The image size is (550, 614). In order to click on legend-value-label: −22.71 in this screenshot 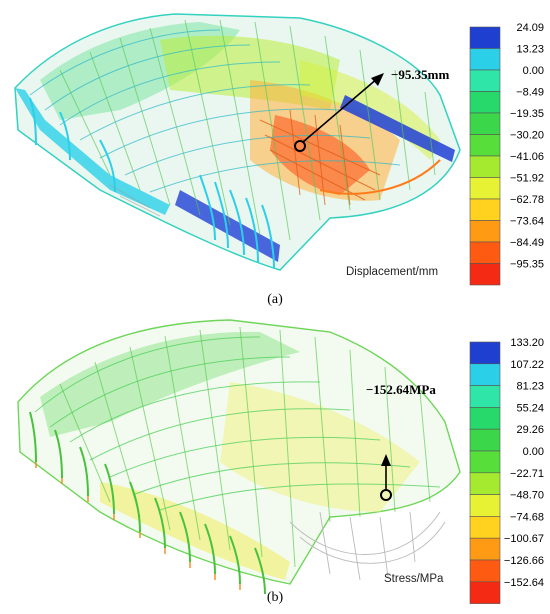, I will do `click(527, 474)`.